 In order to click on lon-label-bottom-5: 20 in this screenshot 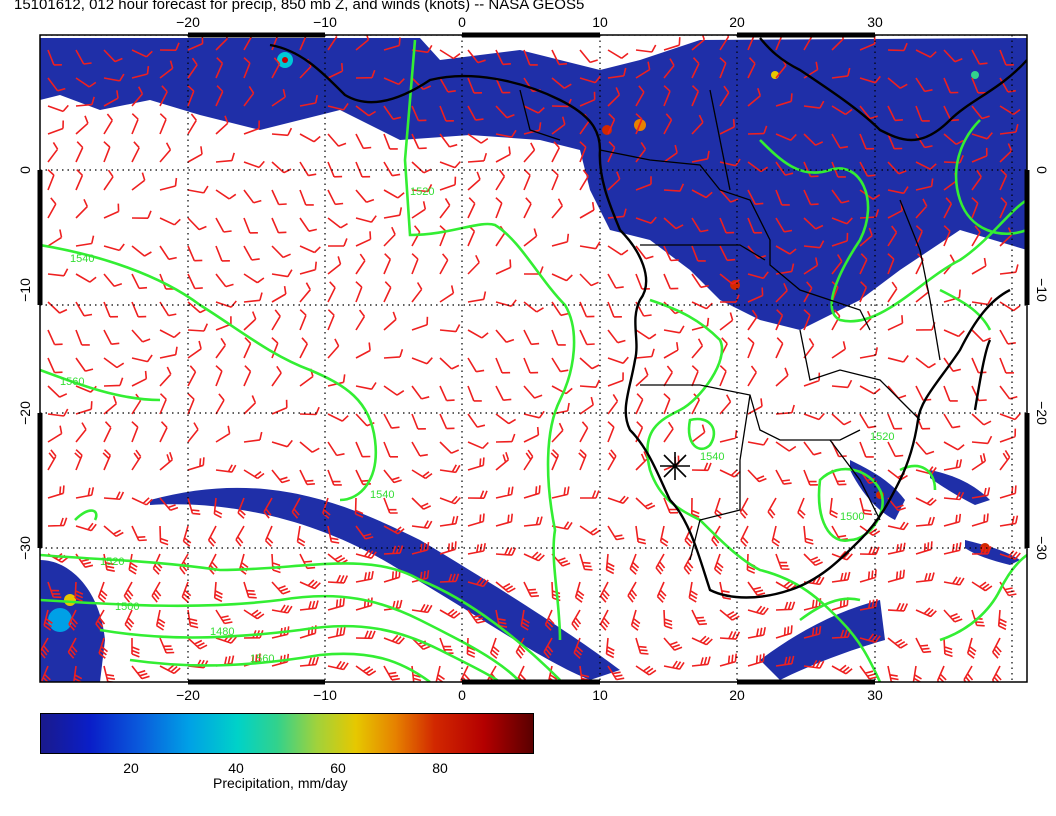, I will do `click(737, 693)`.